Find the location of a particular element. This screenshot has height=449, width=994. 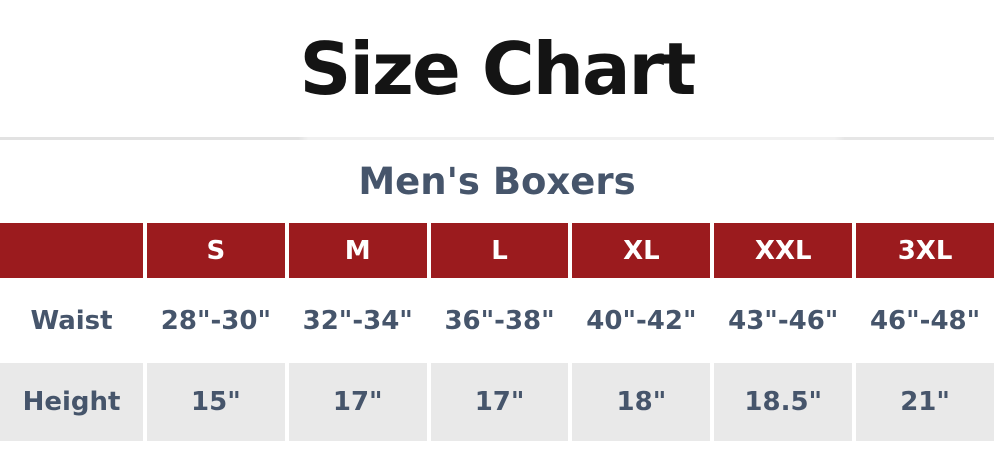

waist-value-l: 36"-38" is located at coordinates (499, 320).